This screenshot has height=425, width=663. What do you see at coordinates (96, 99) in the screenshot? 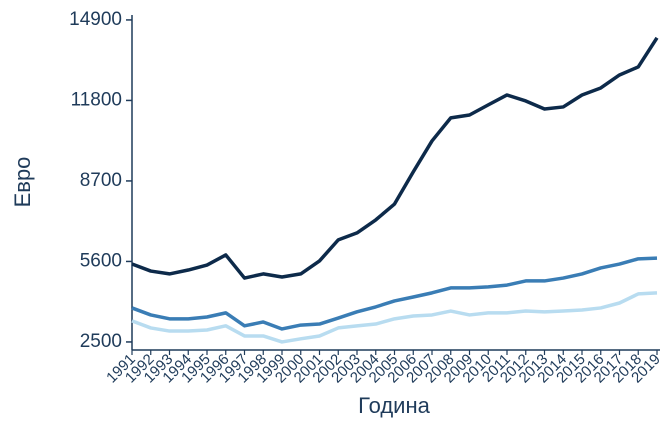
I see `y-tick-label: 11800` at bounding box center [96, 99].